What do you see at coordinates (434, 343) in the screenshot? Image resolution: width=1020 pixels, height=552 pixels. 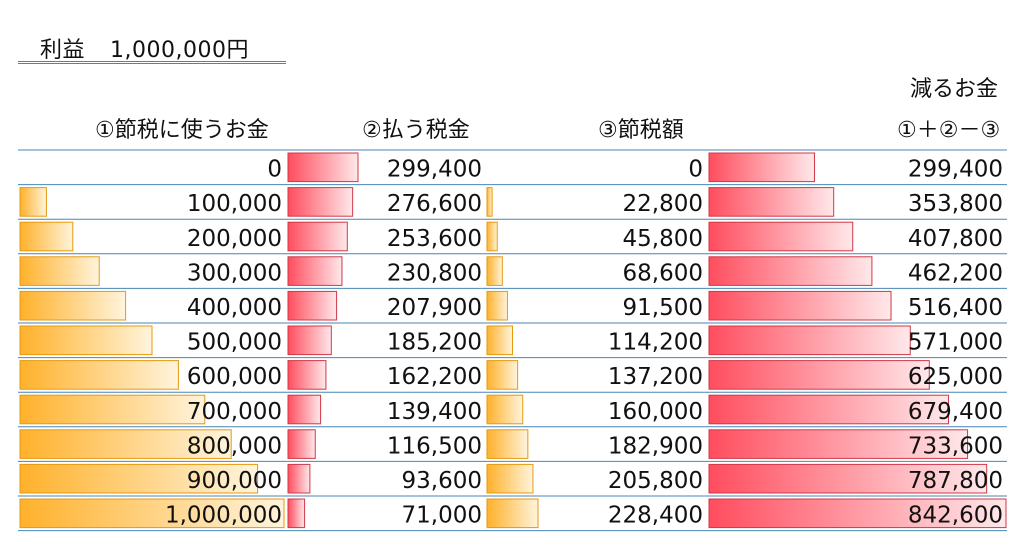 I see `cell-value-tax: 185,200` at bounding box center [434, 343].